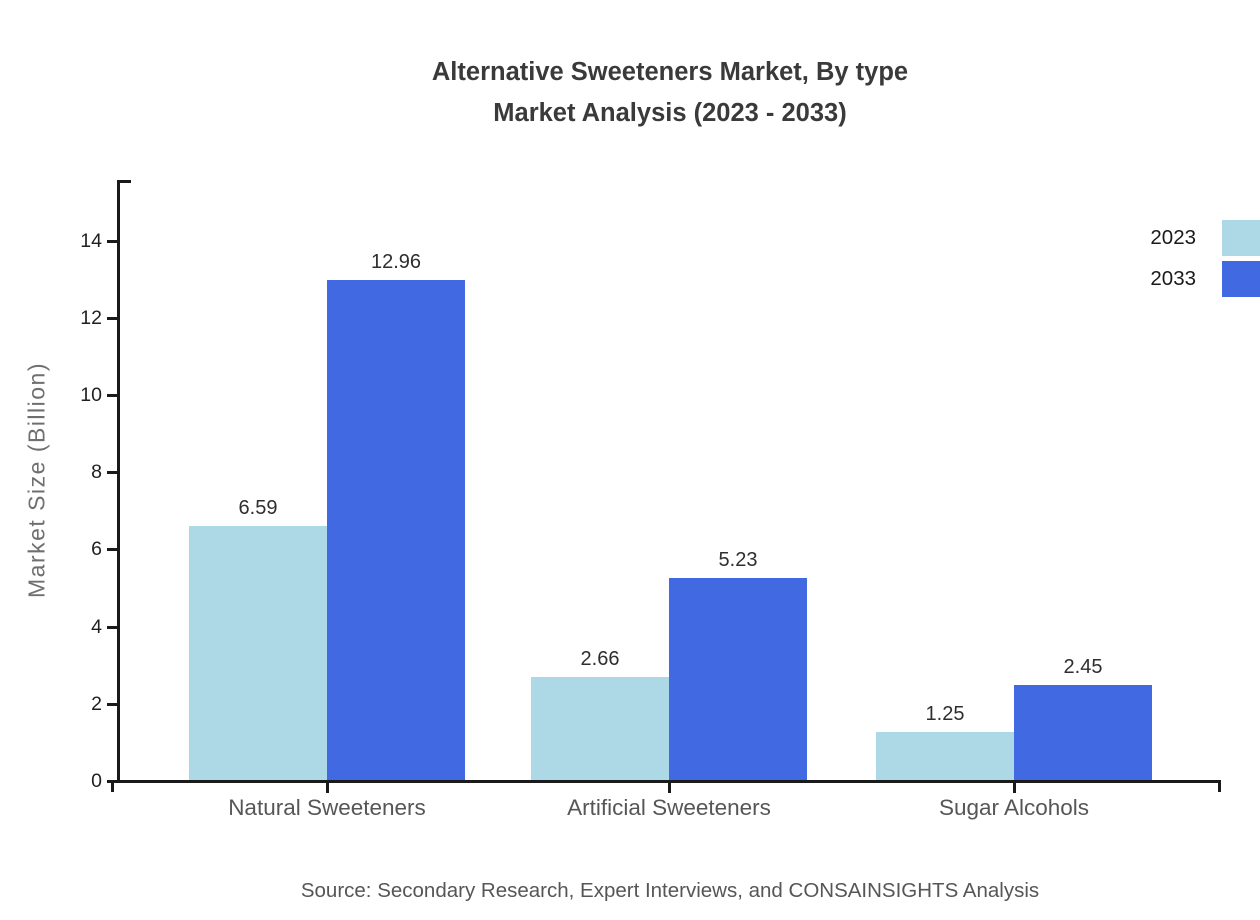 The width and height of the screenshot is (1260, 920). Describe the element at coordinates (96, 626) in the screenshot. I see `y-tick-label: 4` at that location.